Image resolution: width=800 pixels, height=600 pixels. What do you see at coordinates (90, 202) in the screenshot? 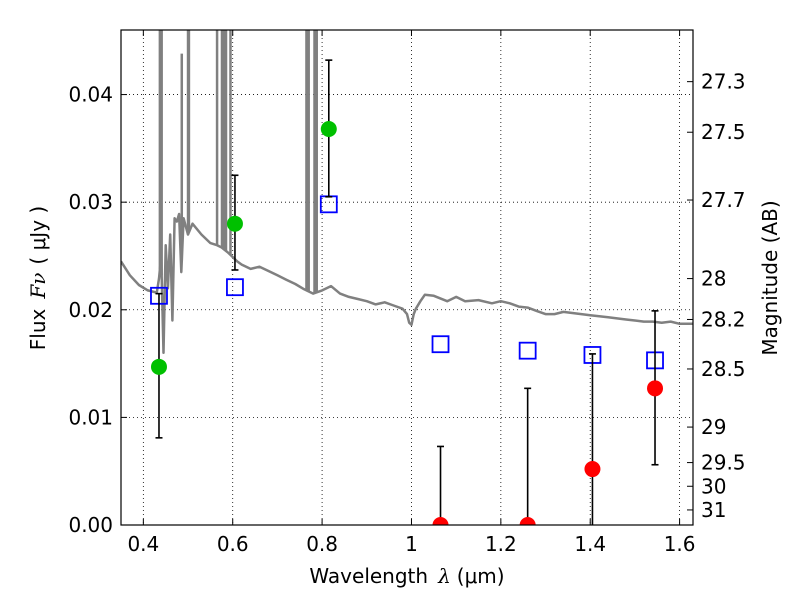
I see `y-tick-label: 0.03` at bounding box center [90, 202].